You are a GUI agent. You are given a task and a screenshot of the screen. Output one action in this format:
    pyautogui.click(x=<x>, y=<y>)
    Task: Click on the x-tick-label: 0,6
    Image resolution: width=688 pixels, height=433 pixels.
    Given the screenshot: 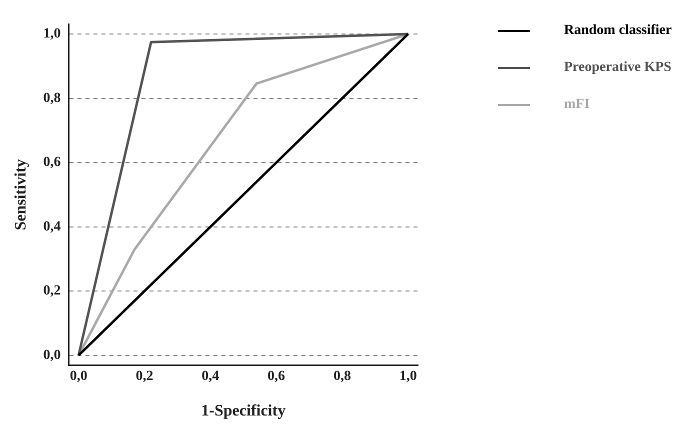 What is the action you would take?
    pyautogui.click(x=277, y=376)
    